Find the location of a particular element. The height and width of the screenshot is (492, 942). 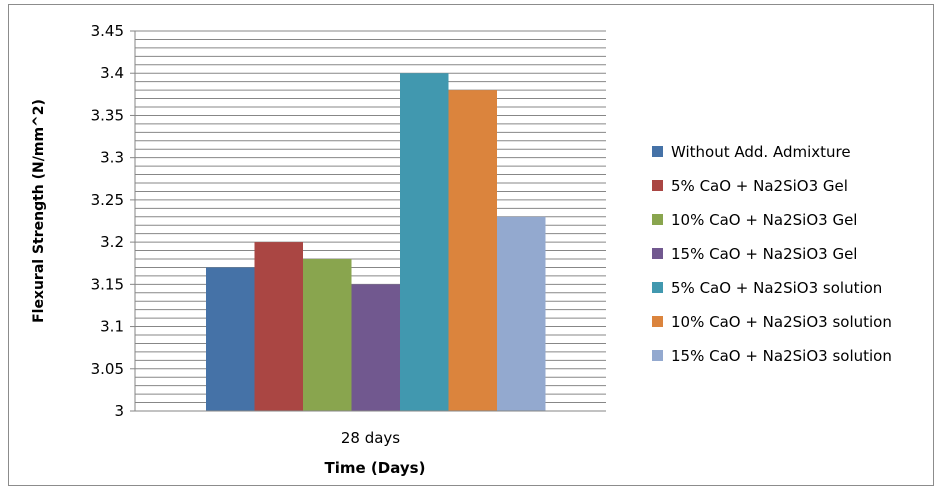

y-tick-label: 3.4 is located at coordinates (112, 73).